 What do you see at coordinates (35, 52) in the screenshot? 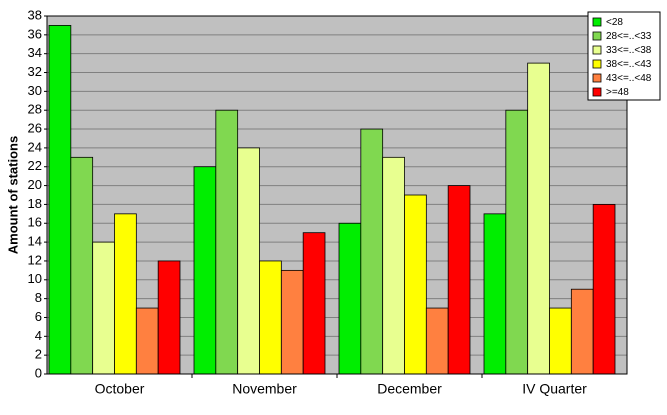
I see `y-tick-label: 34` at bounding box center [35, 52].